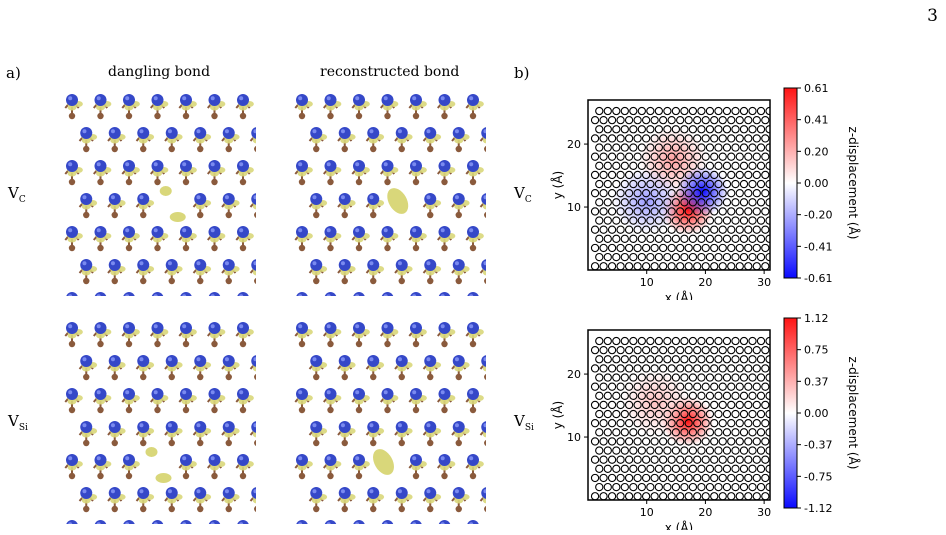  What do you see at coordinates (818, 476) in the screenshot?
I see `colorbar-tick-label: -0.75` at bounding box center [818, 476].